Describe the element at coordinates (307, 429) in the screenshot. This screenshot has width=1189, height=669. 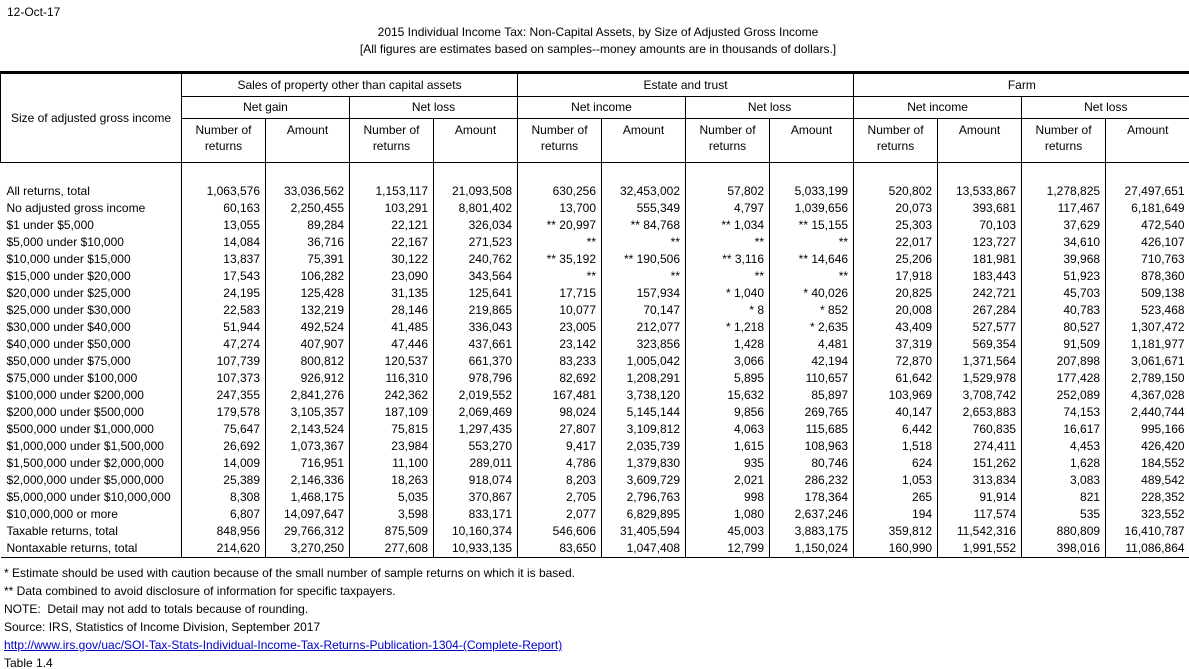
I see `cell: 2,143,524` at that location.